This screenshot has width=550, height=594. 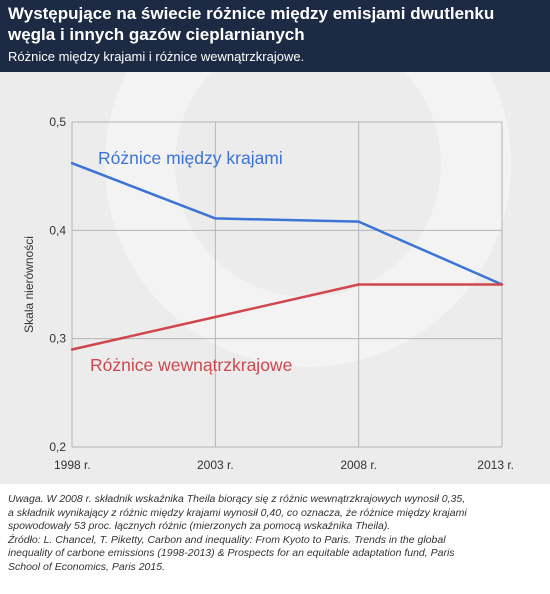 I want to click on x-tick-label: 2008 r., so click(x=358, y=465).